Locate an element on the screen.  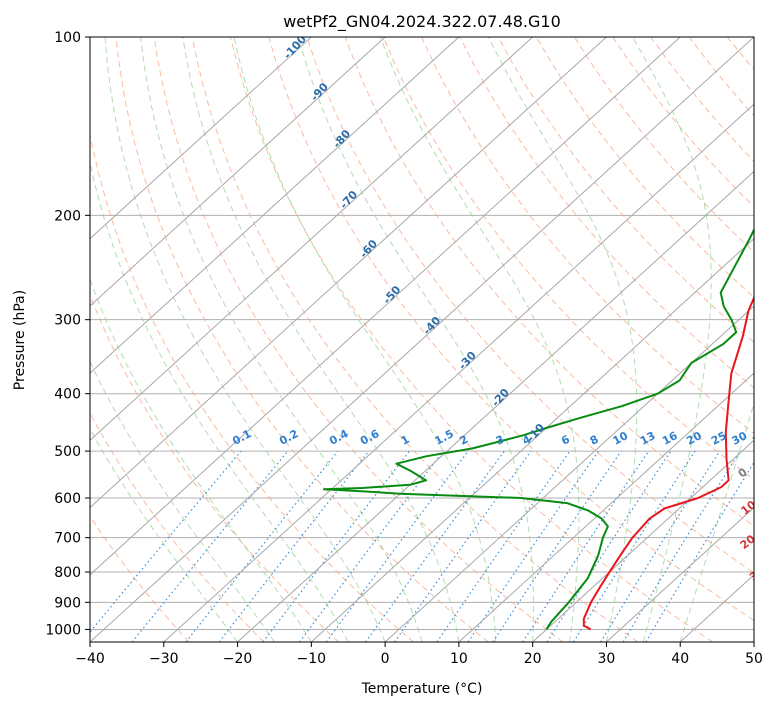
mixing-ratio-label: 20 is located at coordinates (694, 438).